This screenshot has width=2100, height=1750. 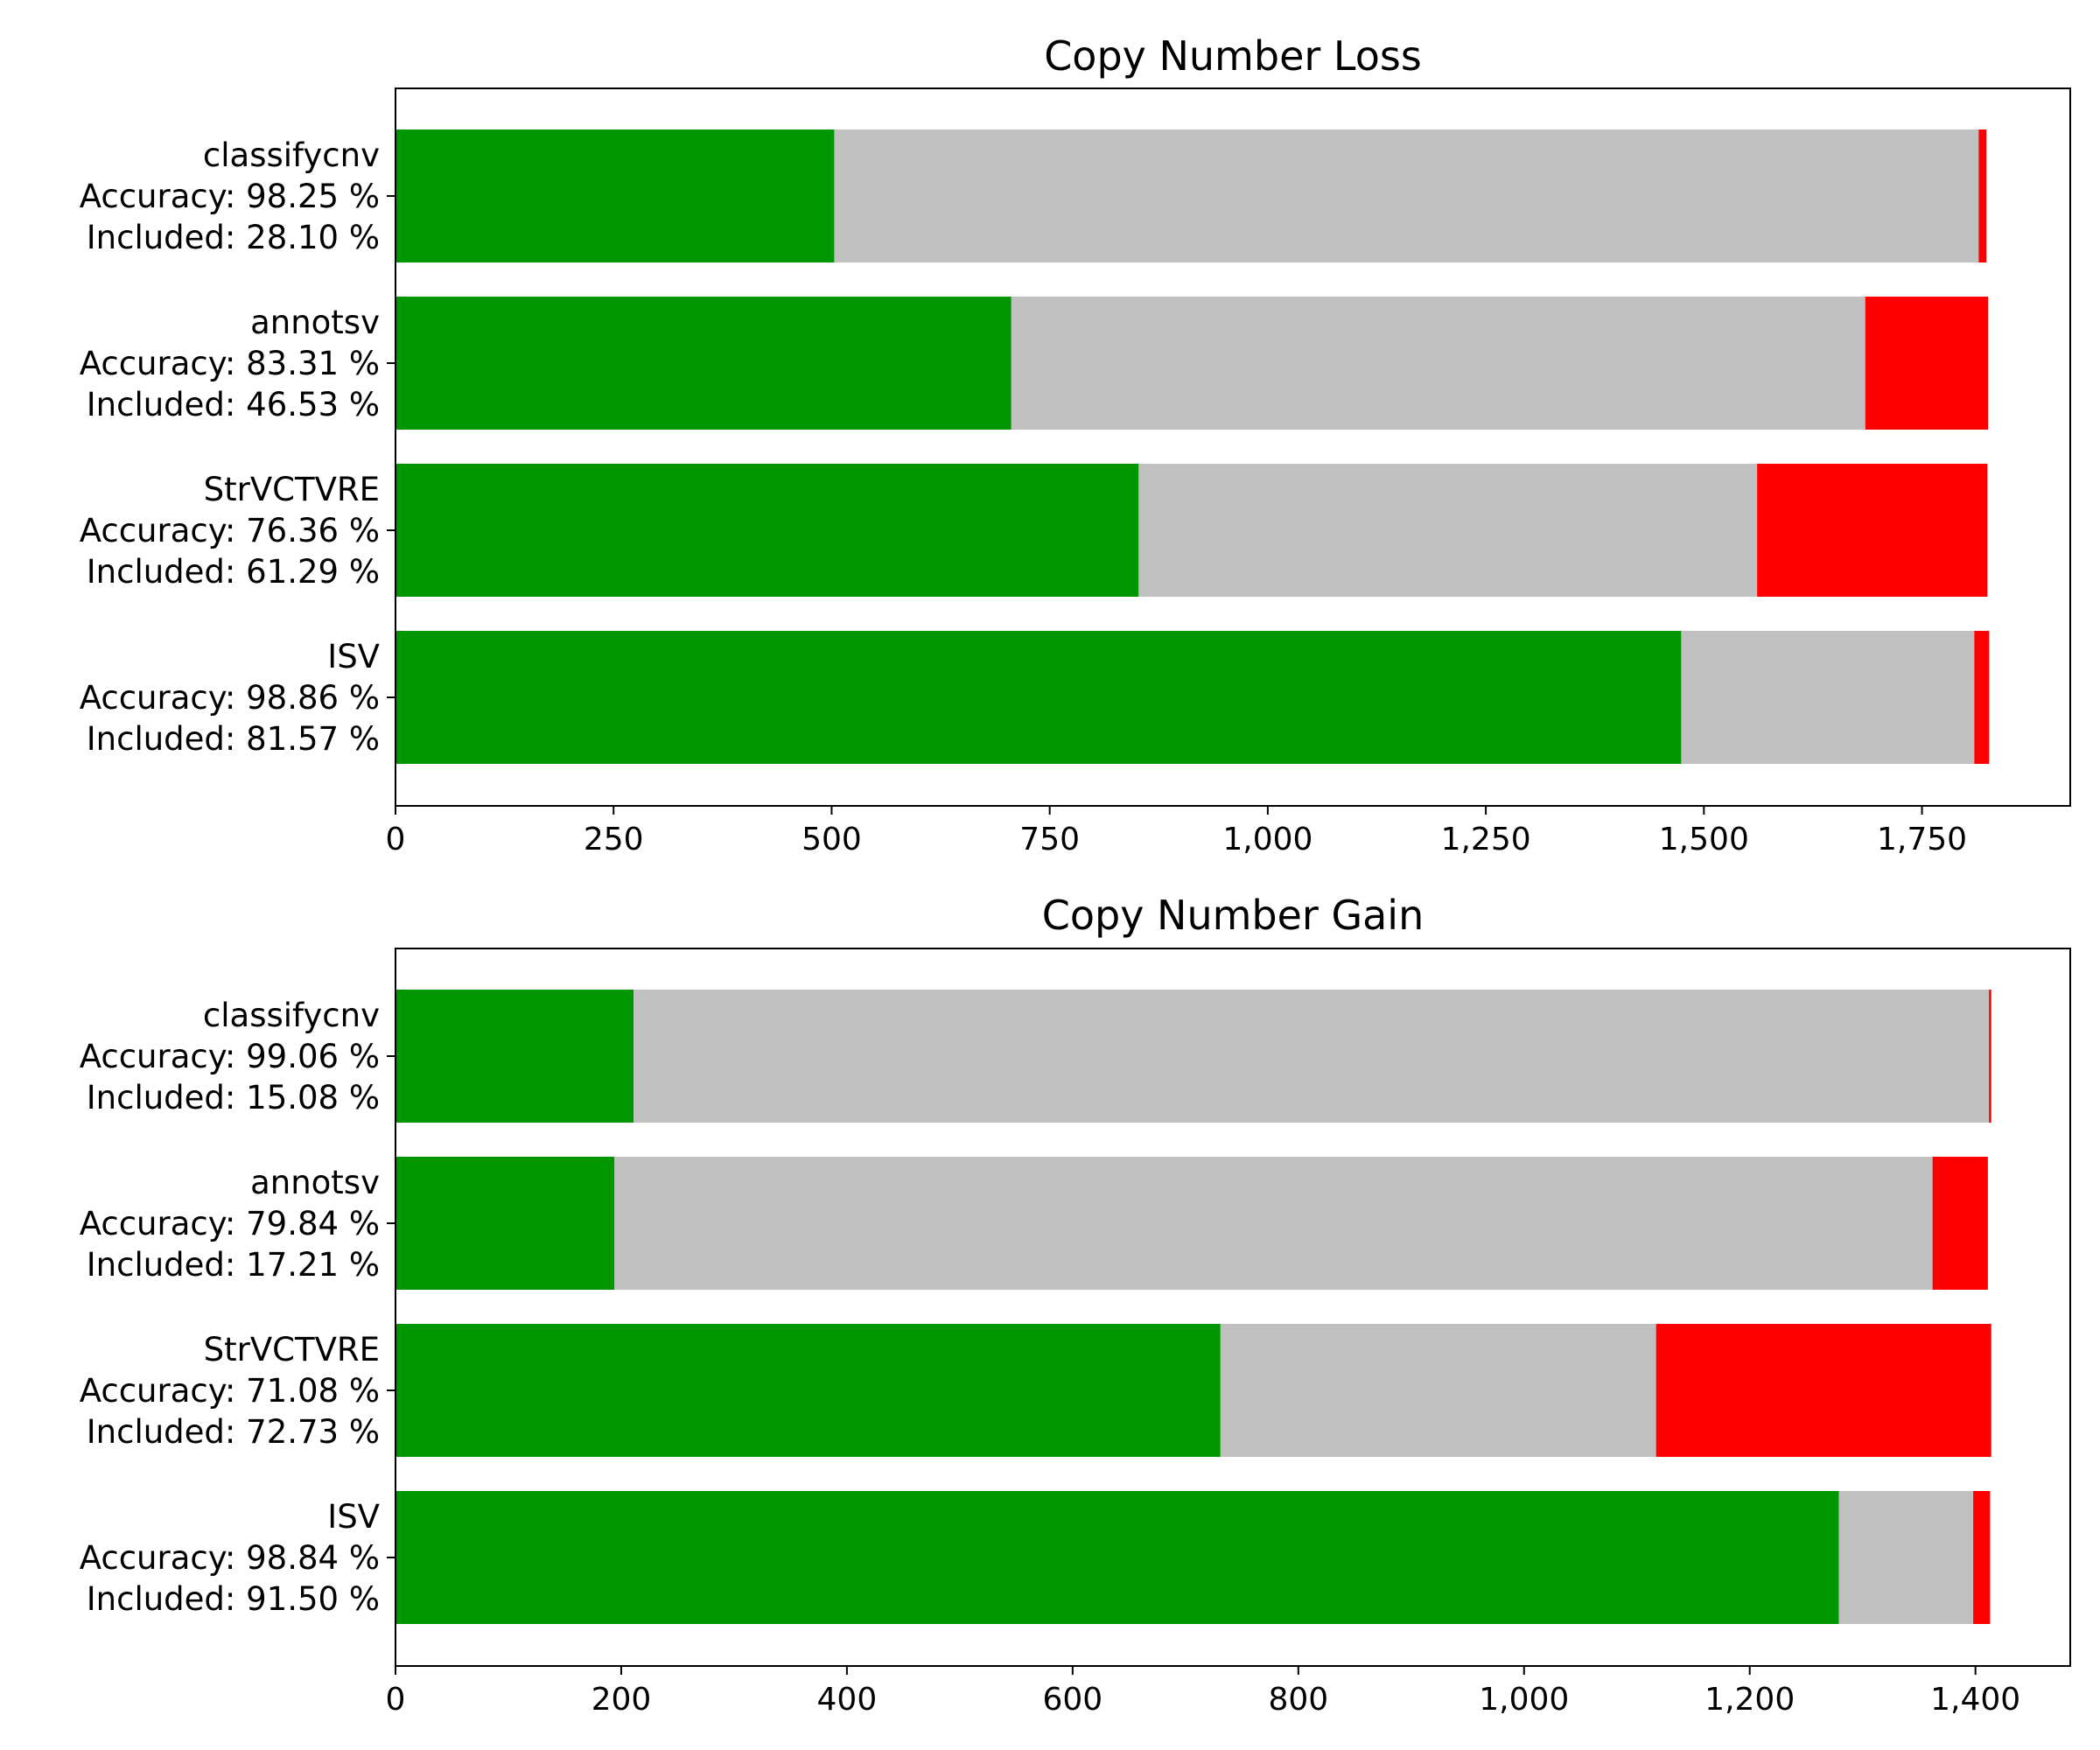 I want to click on x-tick-label: 1,250, so click(x=1486, y=840).